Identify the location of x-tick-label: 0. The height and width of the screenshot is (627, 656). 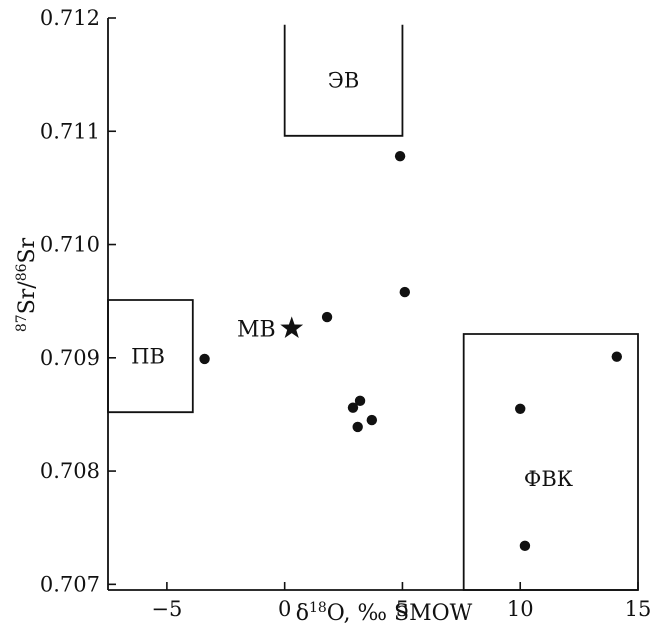
(284, 609).